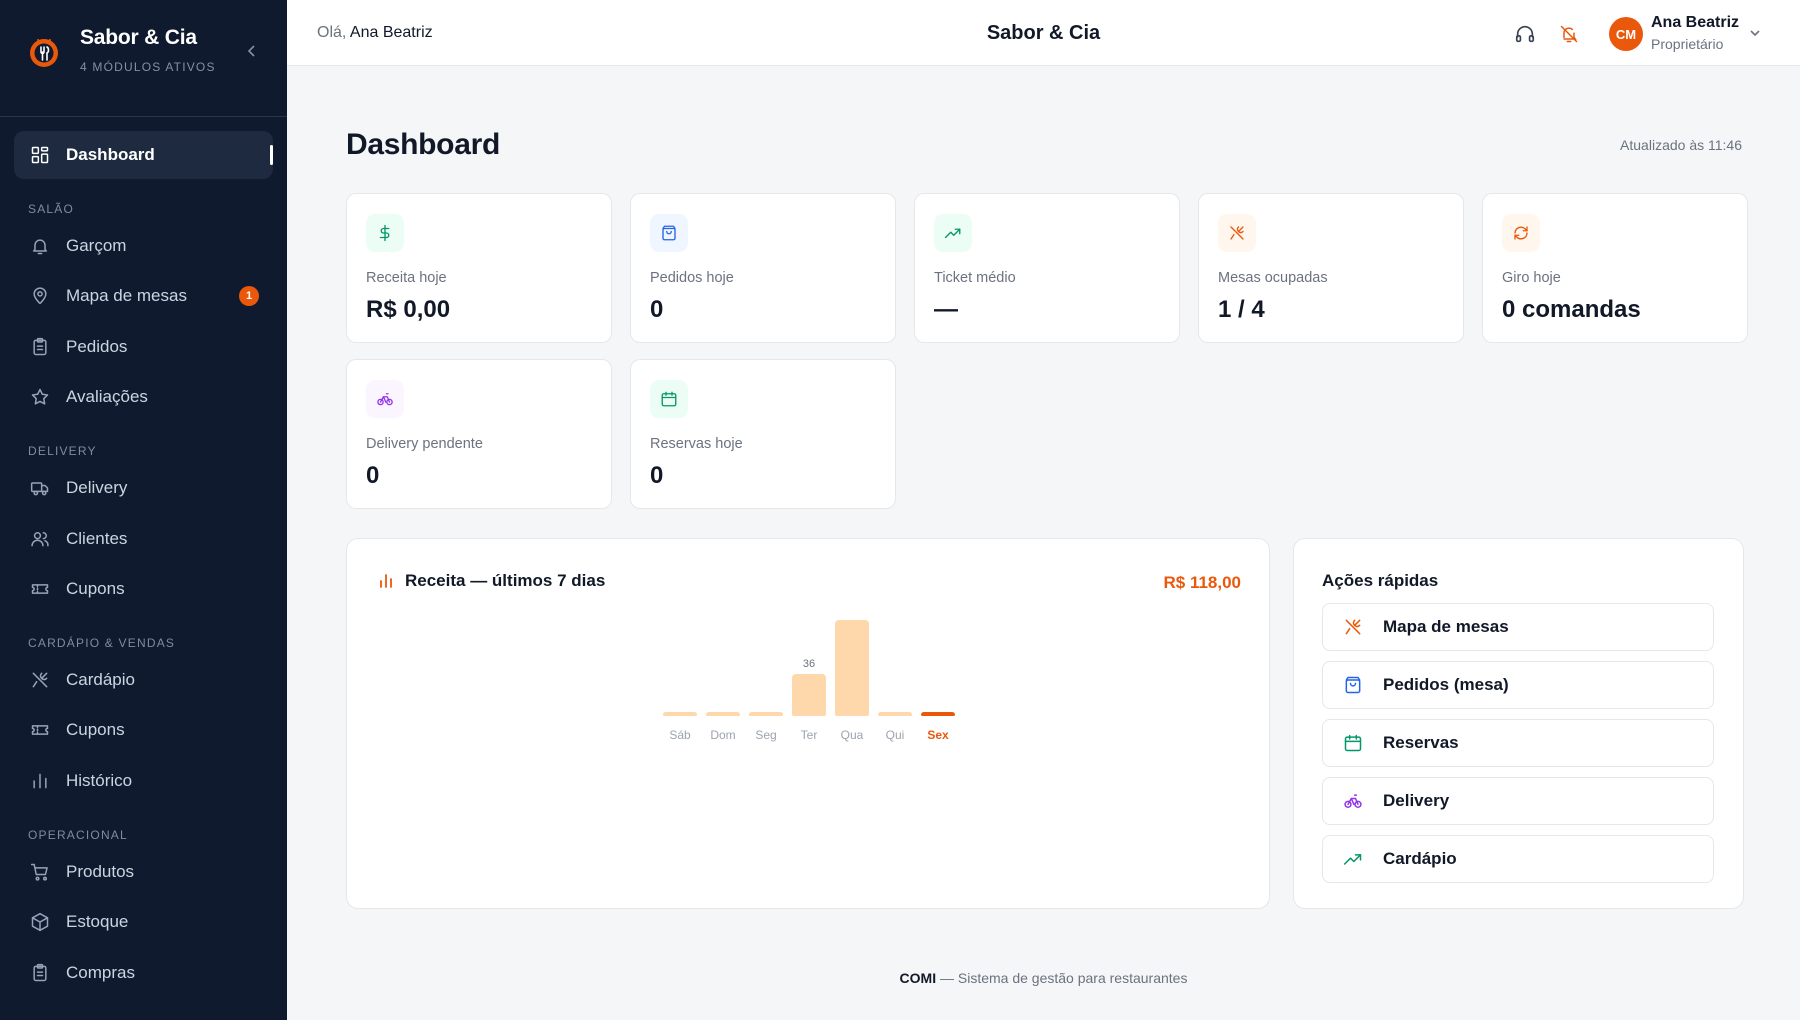 This screenshot has width=1800, height=1020. I want to click on chevron-down-icon, so click(1755, 33).